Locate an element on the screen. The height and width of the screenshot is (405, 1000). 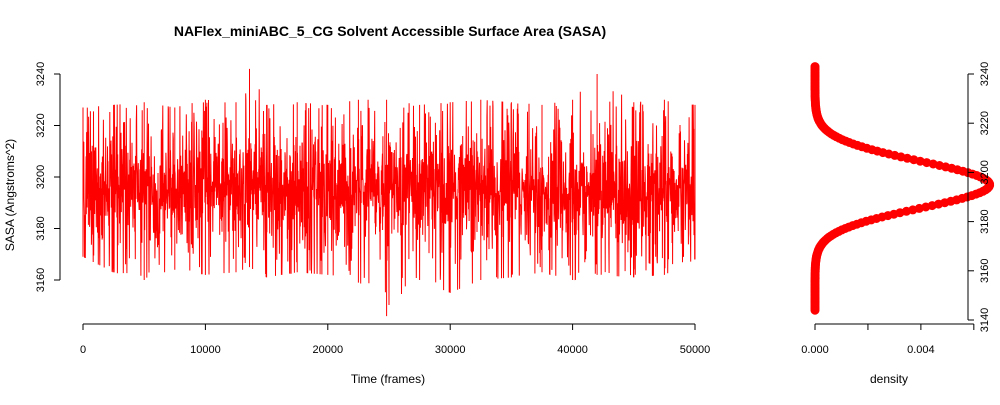
density-point is located at coordinates (815, 67).